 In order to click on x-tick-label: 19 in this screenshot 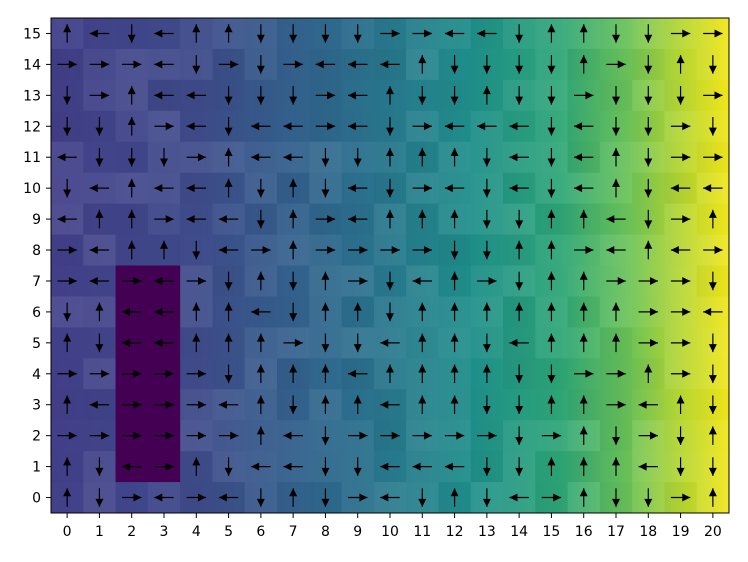, I will do `click(681, 532)`.